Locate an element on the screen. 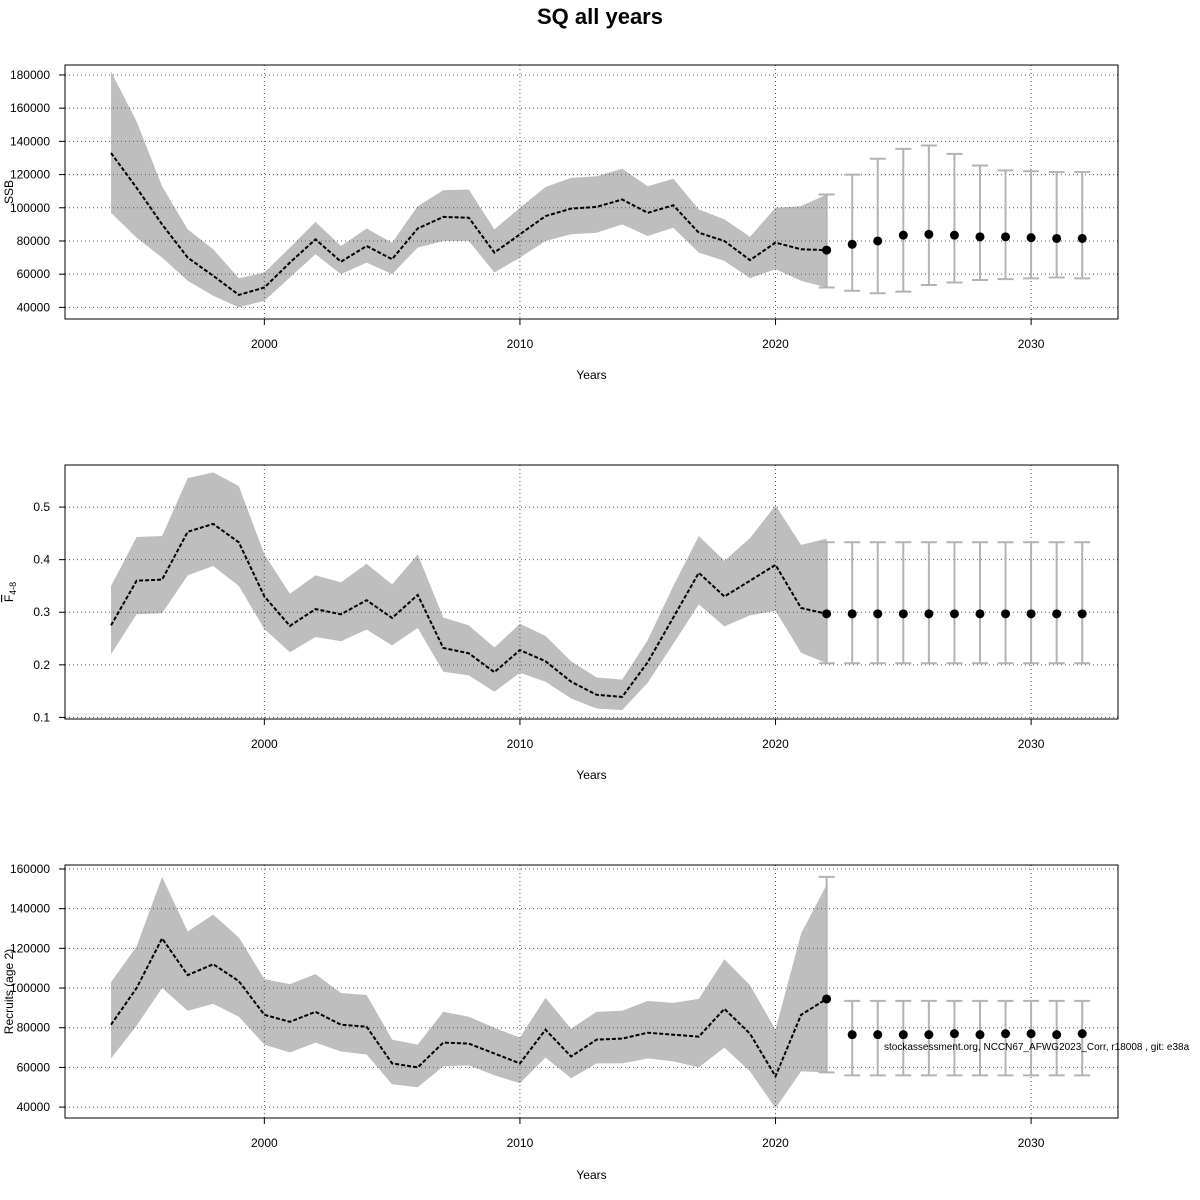  y-axis-label: SSB is located at coordinates (9, 192).